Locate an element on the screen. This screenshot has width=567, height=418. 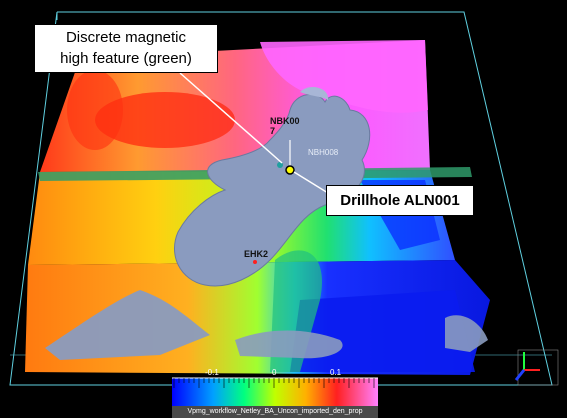
drillhole-label-nbh008: NBH008 is located at coordinates (323, 152).